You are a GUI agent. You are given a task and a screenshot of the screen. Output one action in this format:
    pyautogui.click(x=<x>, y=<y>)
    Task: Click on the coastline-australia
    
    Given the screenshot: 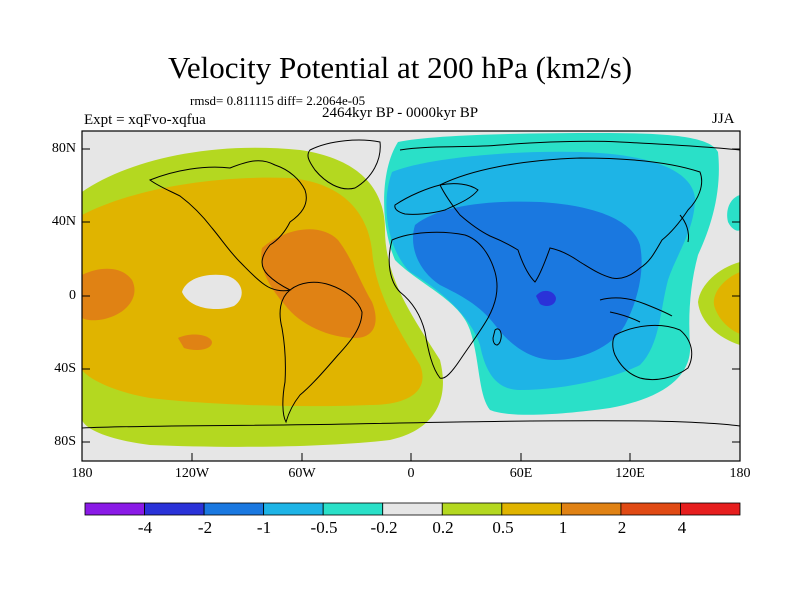 What is the action you would take?
    pyautogui.click(x=652, y=353)
    